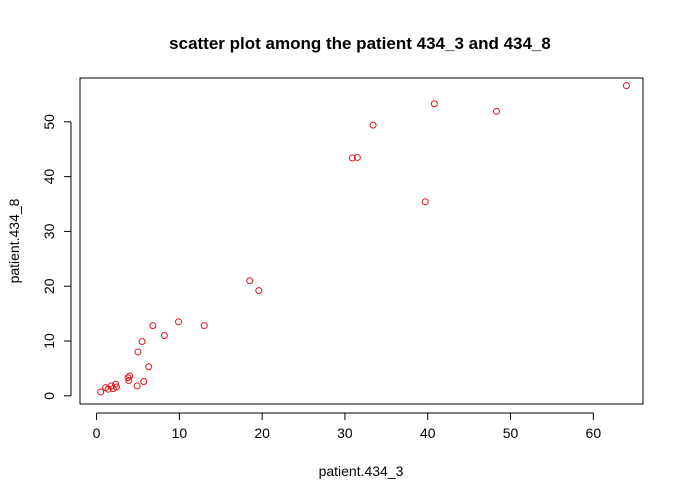 This screenshot has width=684, height=501. Describe the element at coordinates (345, 433) in the screenshot. I see `x-tick-label: 30` at that location.